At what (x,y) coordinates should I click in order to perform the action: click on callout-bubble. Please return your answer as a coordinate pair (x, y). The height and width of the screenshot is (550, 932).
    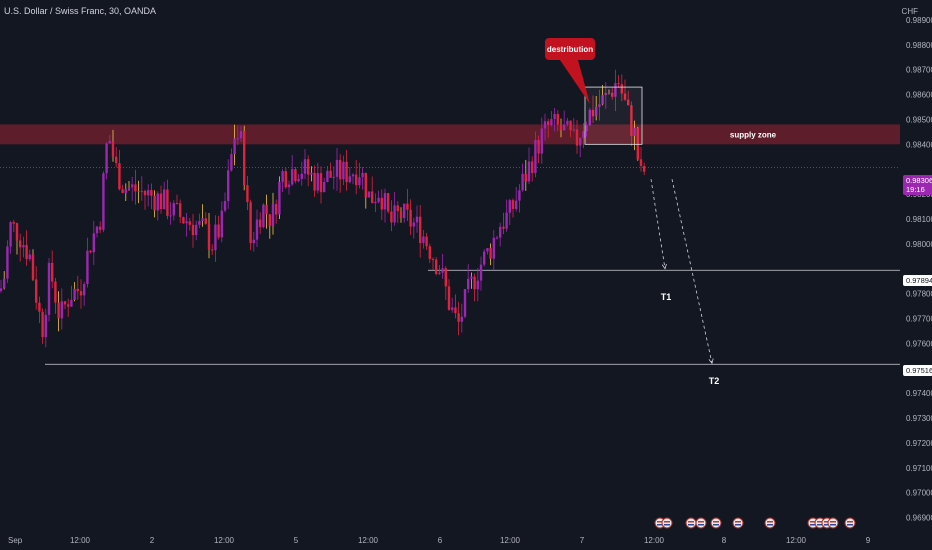
    Looking at the image, I should click on (570, 49).